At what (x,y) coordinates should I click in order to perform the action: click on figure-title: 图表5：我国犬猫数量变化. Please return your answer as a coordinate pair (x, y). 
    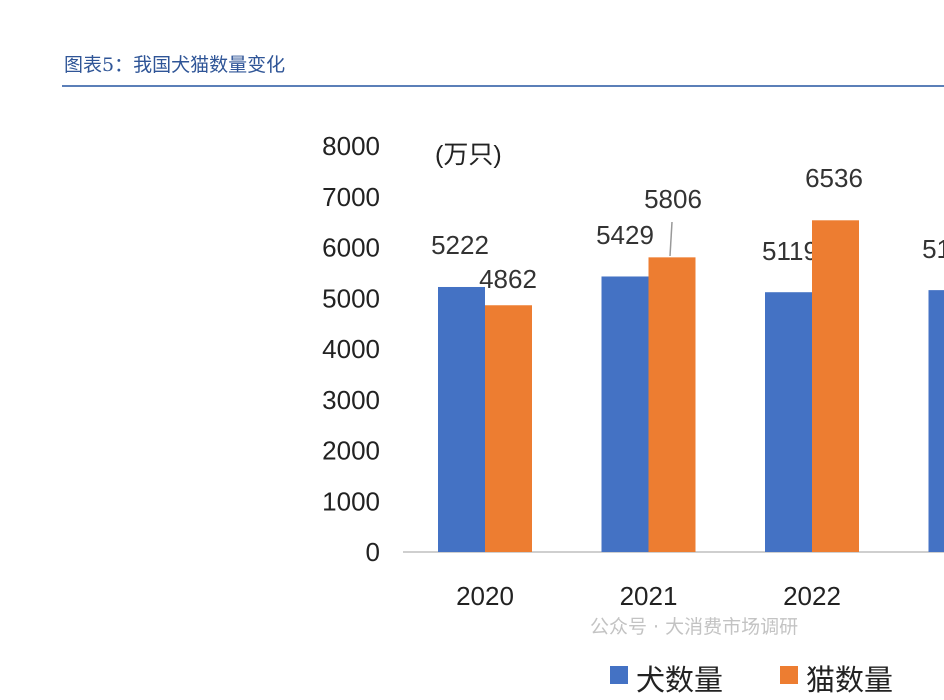
    Looking at the image, I should click on (175, 65).